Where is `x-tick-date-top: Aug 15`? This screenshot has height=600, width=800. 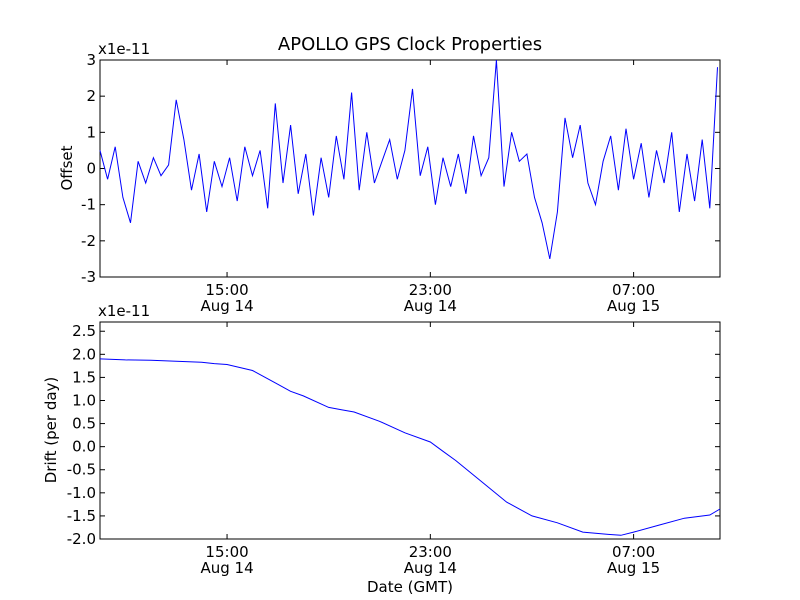 x-tick-date-top: Aug 15 is located at coordinates (633, 306).